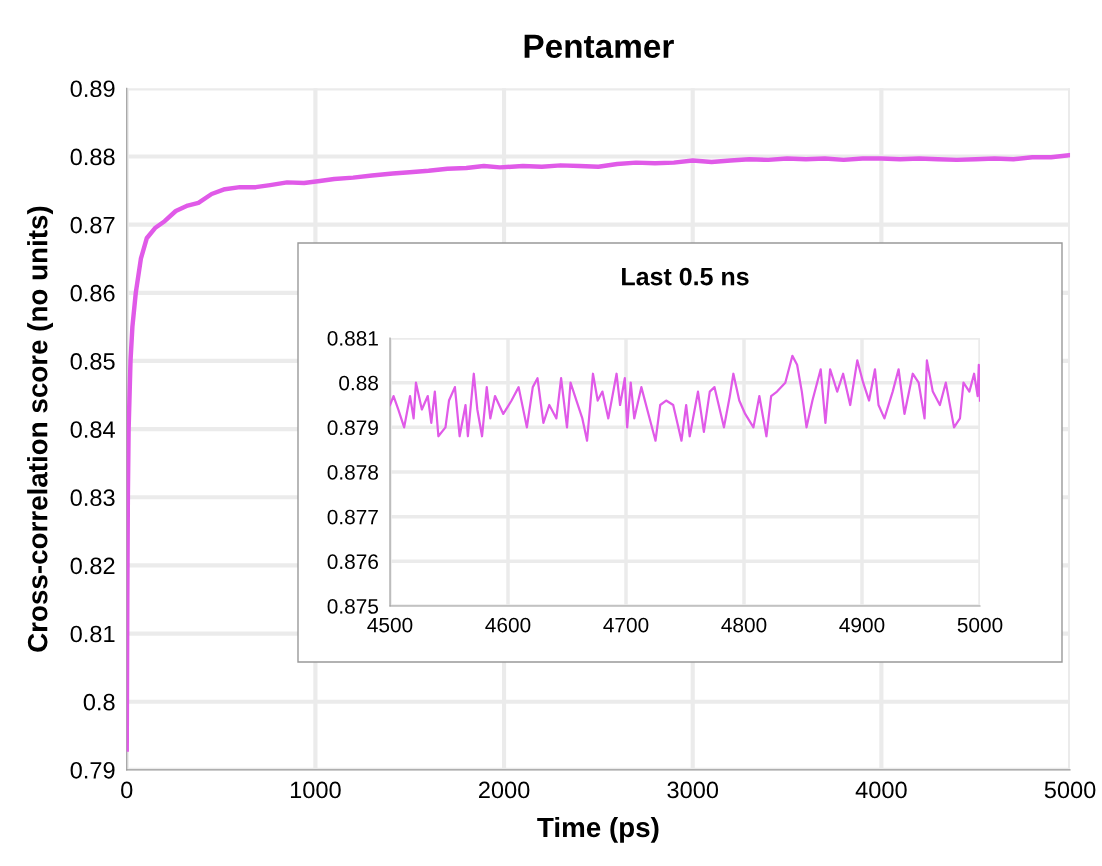 This screenshot has height=866, width=1102. What do you see at coordinates (693, 790) in the screenshot?
I see `x-tick-label: 3000` at bounding box center [693, 790].